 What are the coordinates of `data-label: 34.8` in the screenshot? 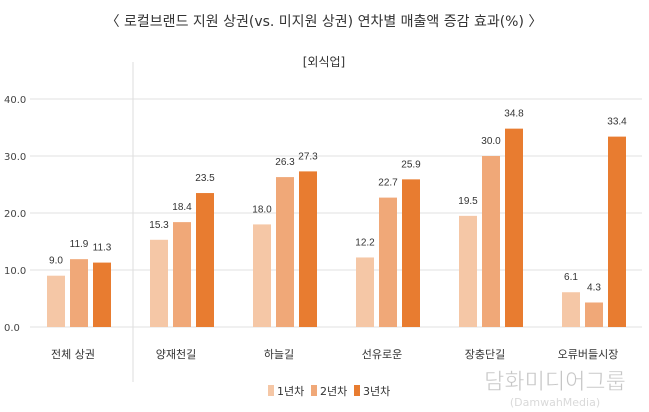 It's located at (514, 114).